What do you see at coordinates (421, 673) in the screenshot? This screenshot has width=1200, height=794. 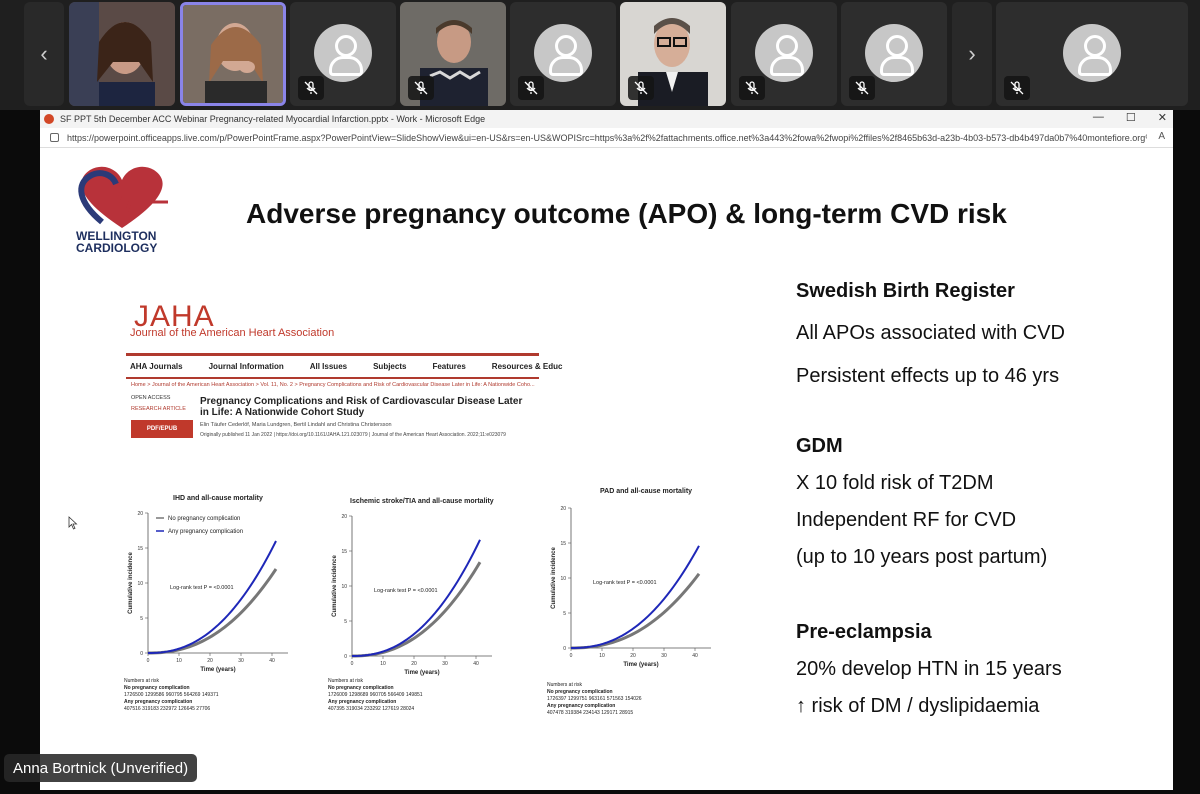 I see `x-axis-label: Time (years)` at bounding box center [421, 673].